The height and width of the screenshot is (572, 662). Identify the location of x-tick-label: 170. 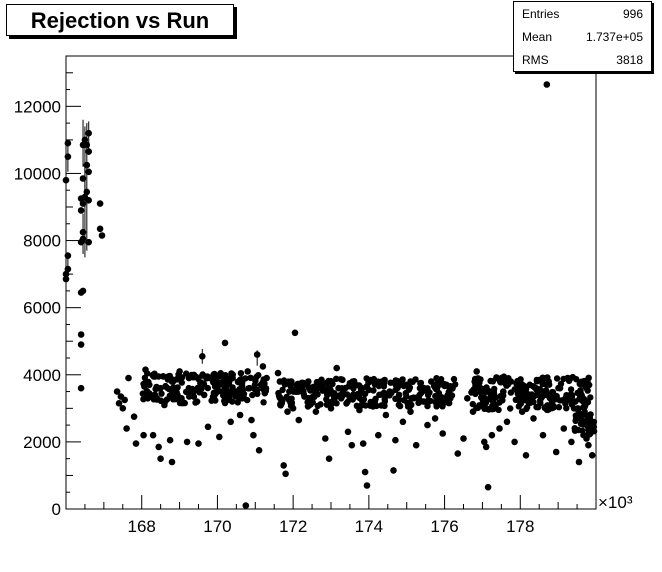
(217, 526).